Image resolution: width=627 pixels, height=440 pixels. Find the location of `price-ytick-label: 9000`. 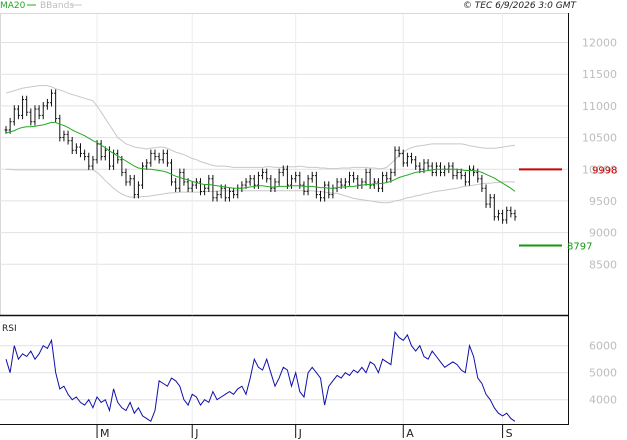

price-ytick-label: 9000 is located at coordinates (603, 233).